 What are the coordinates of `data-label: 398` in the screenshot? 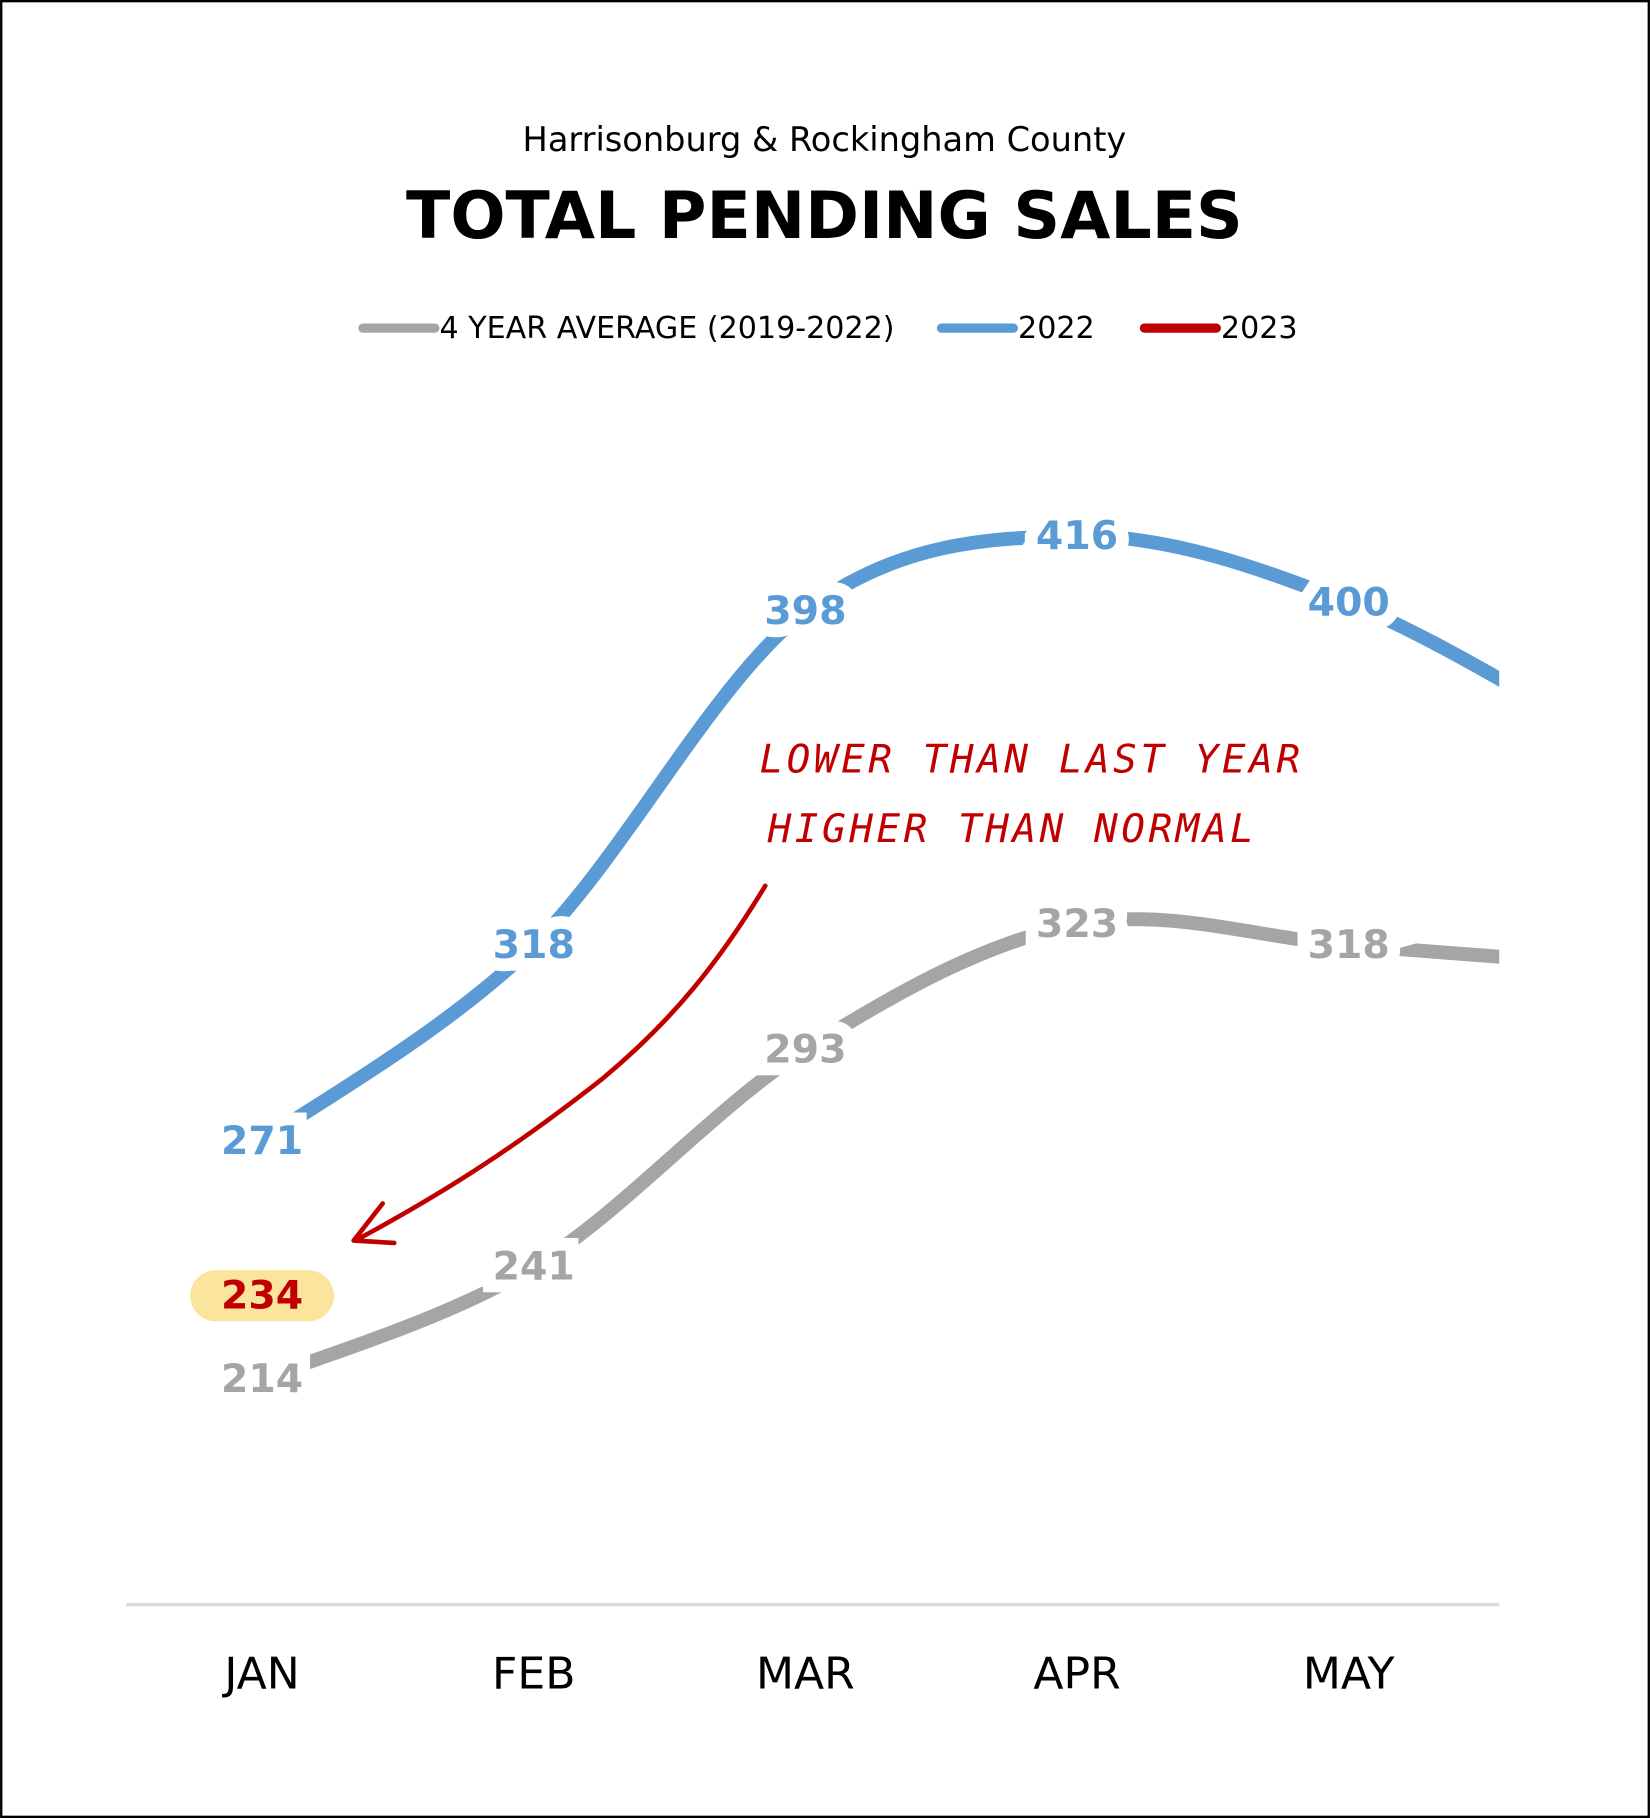 It's located at (805, 611).